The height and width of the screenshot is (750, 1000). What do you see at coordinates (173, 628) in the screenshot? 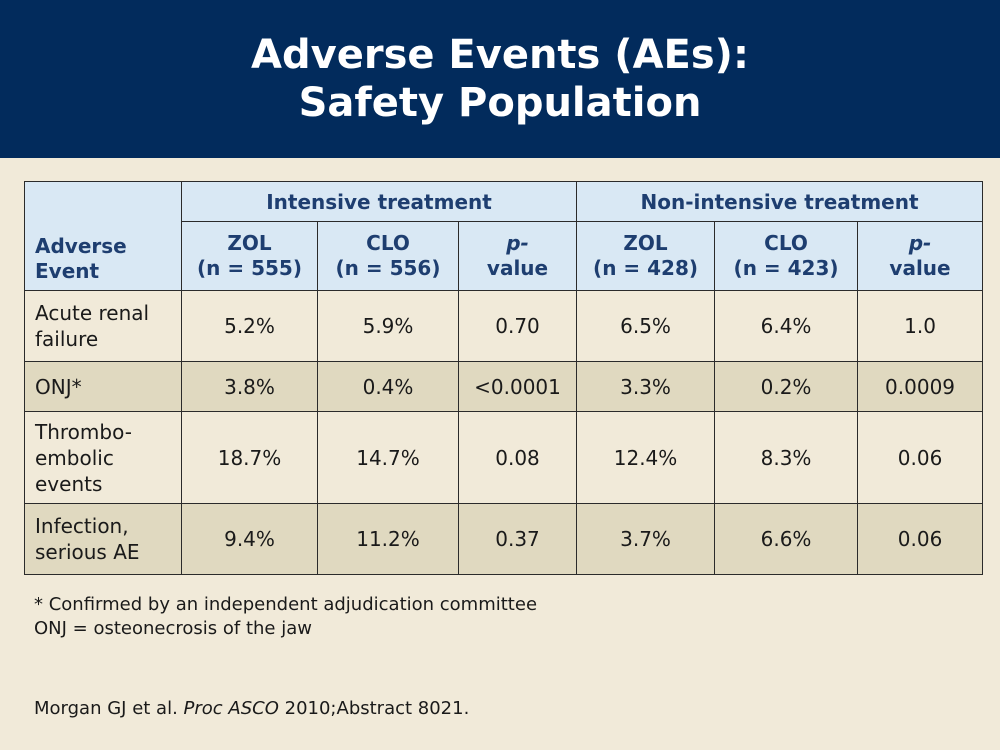
I see `footnote-onj: ONJ = osteonecrosis of the jaw` at bounding box center [173, 628].